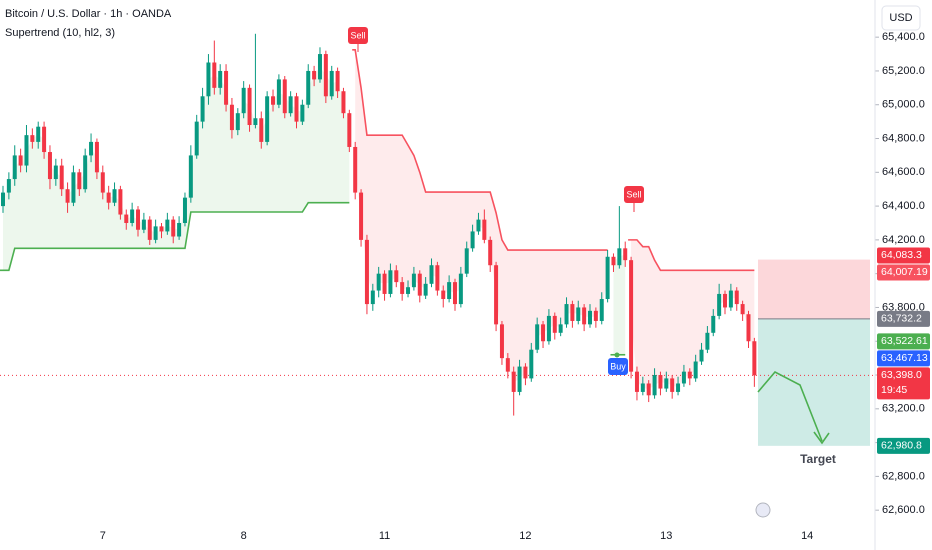 Image resolution: width=932 pixels, height=550 pixels. I want to click on signal-buy: Buy, so click(618, 363).